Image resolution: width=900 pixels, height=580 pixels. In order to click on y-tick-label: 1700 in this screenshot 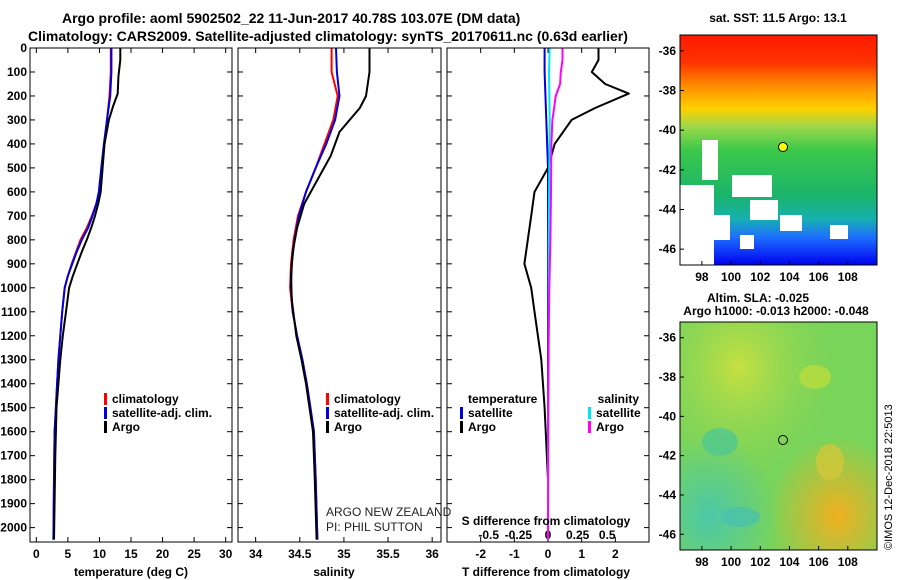, I will do `click(13, 456)`.